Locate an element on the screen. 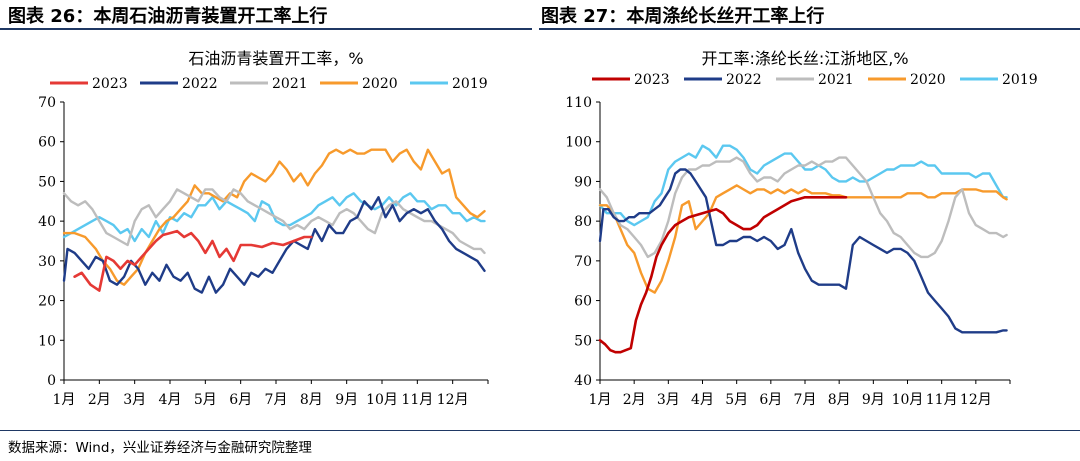 Image resolution: width=1080 pixels, height=461 pixels. y-tick-label-90: 90 is located at coordinates (583, 182).